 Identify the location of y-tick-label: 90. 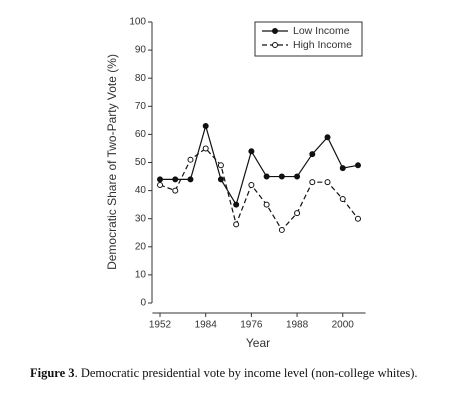
(141, 50).